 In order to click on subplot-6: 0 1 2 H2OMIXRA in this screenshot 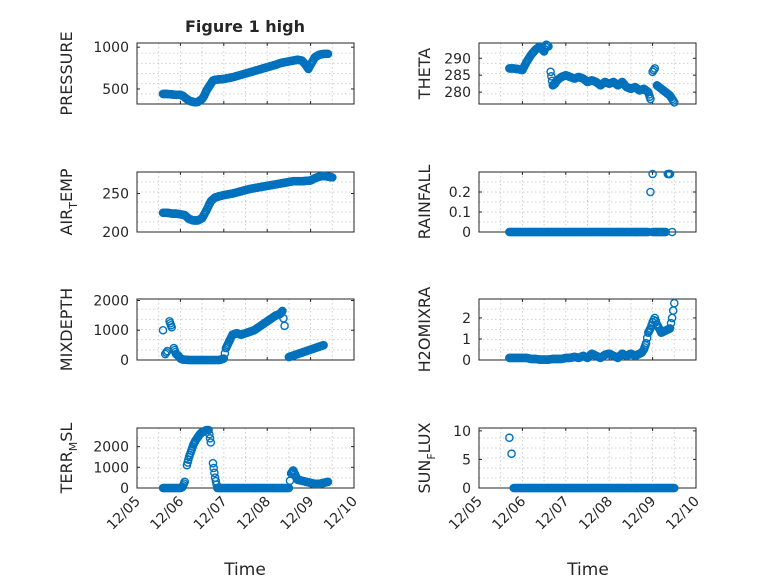, I will do `click(556, 330)`.